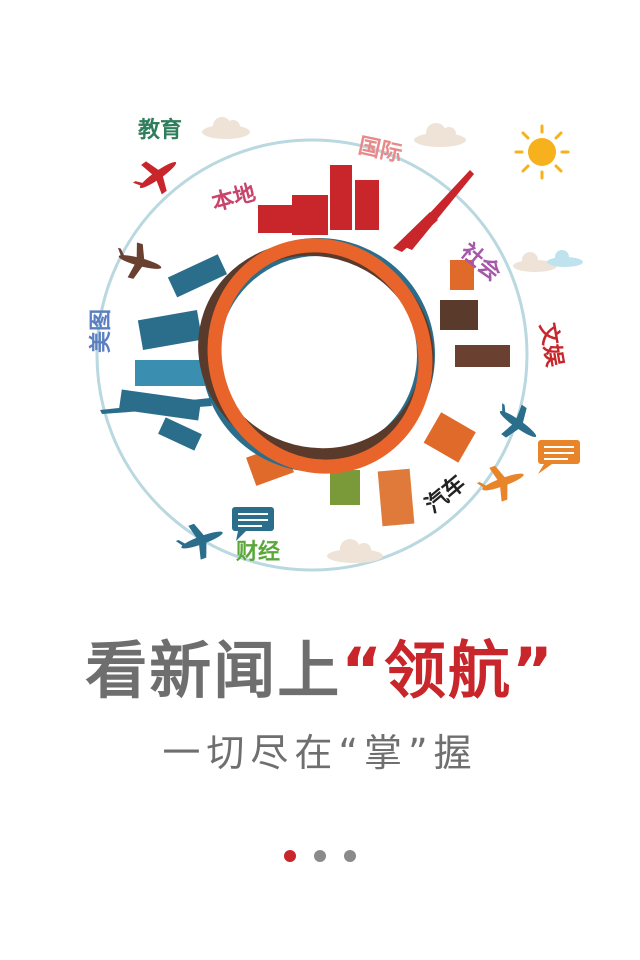 The width and height of the screenshot is (640, 960). What do you see at coordinates (160, 130) in the screenshot?
I see `category-education: 教育` at bounding box center [160, 130].